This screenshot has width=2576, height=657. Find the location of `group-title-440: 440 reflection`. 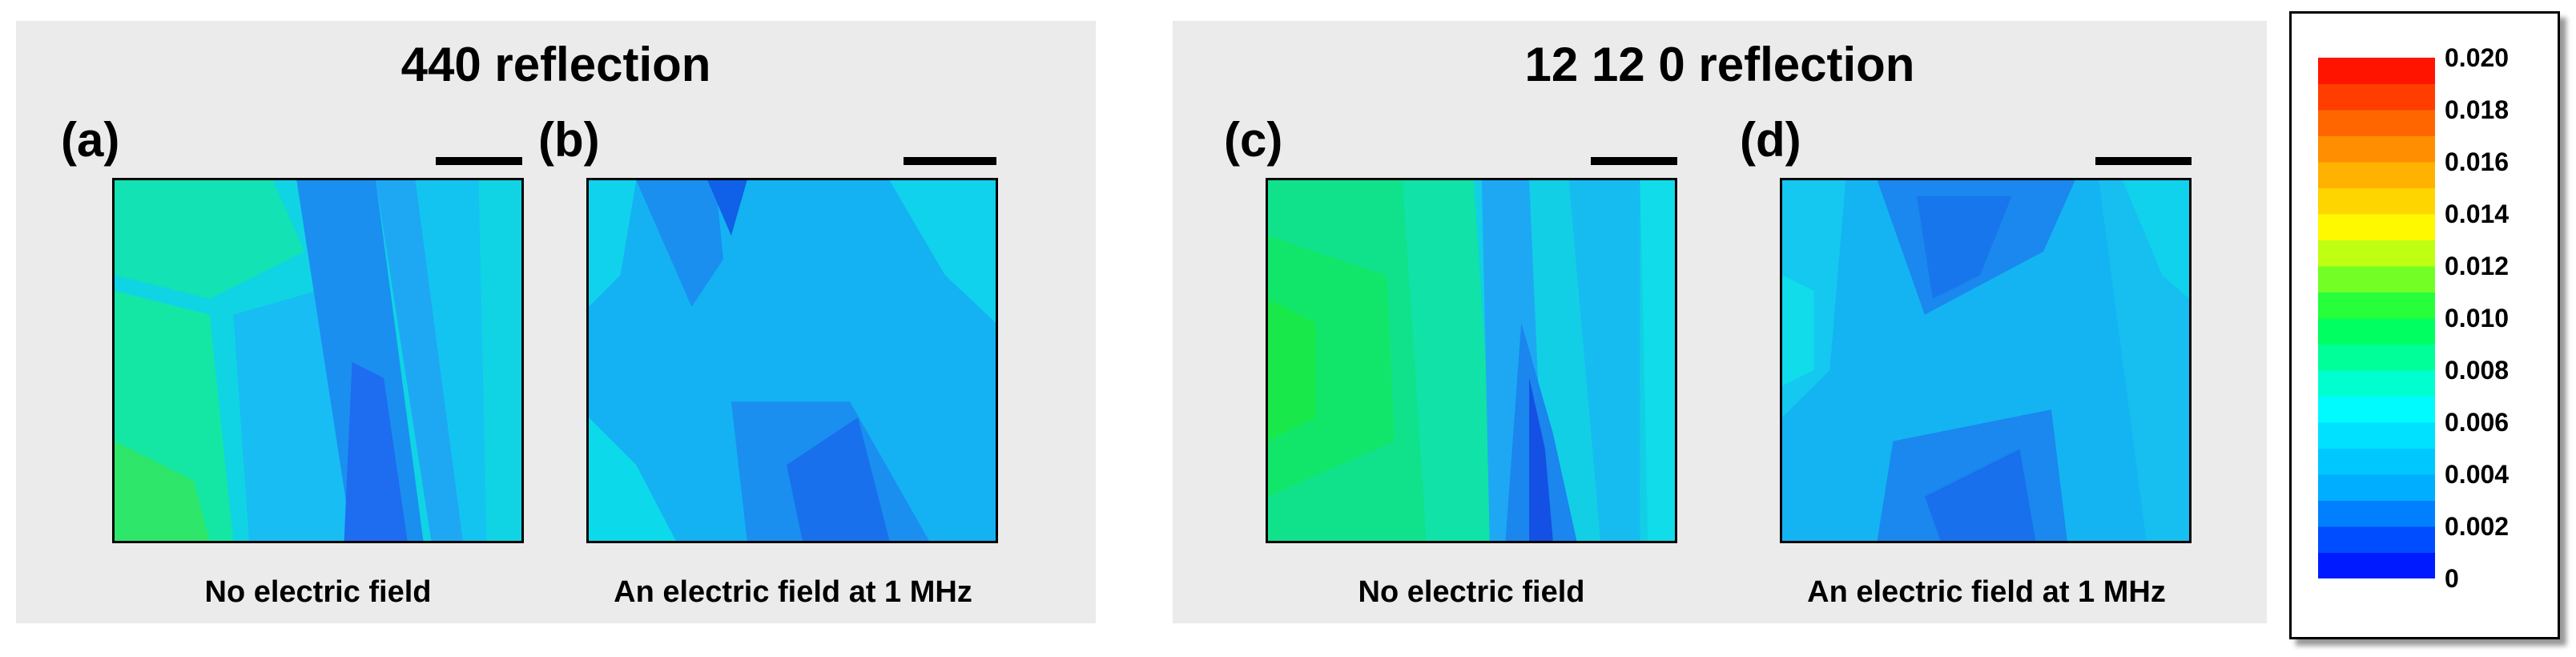

group-title-440: 440 reflection is located at coordinates (555, 64).